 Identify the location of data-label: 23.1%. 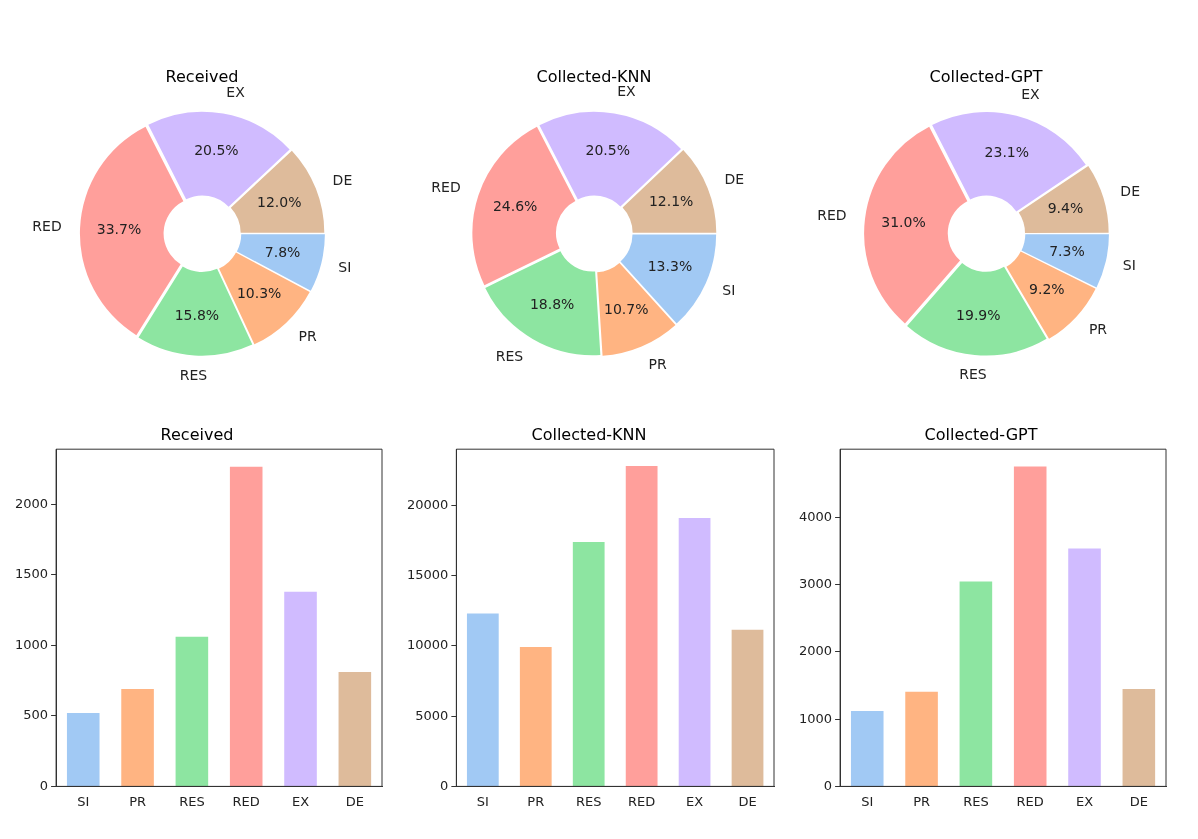
(1007, 151).